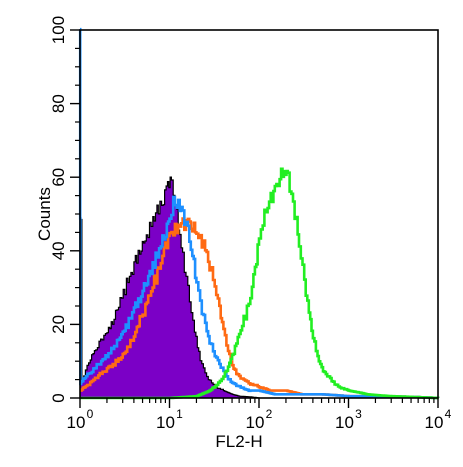 The image size is (463, 467). I want to click on x-axis-ticks: 10 0 10 1 10 2 10 3 10 4, so click(259, 415).